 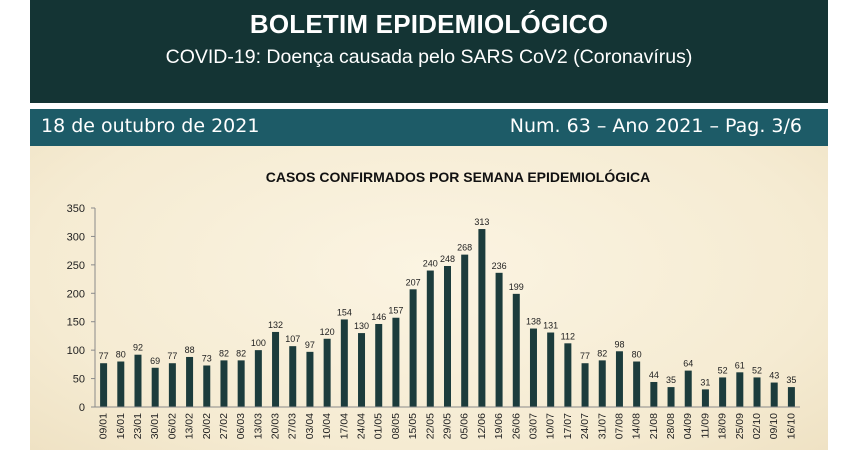 I want to click on bar-value-label: 107, so click(x=292, y=339).